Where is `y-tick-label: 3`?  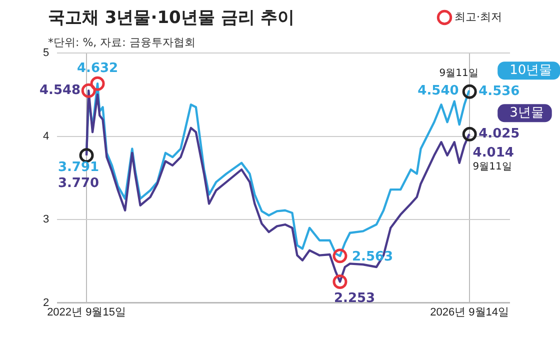
y-tick-label: 3 is located at coordinates (46, 220).